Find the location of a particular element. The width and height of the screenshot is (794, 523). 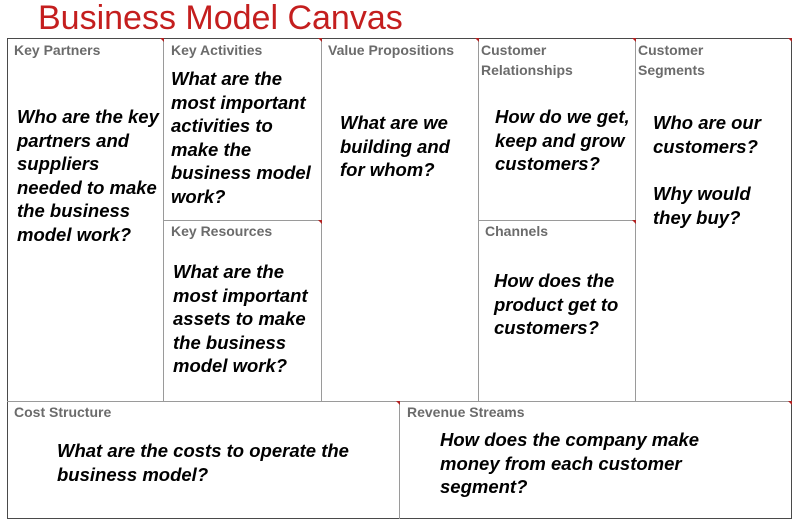

value-propositions-label: Value Propositions is located at coordinates (391, 50).